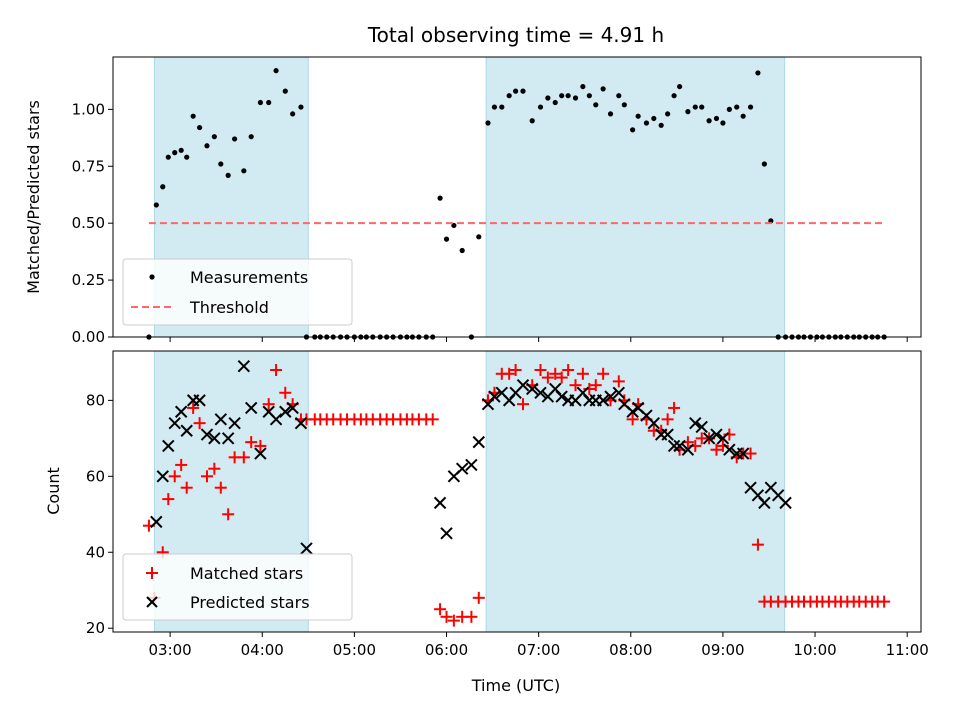 The height and width of the screenshot is (720, 960). Describe the element at coordinates (237, 292) in the screenshot. I see `ratio-legend: Measurements Threshold` at that location.